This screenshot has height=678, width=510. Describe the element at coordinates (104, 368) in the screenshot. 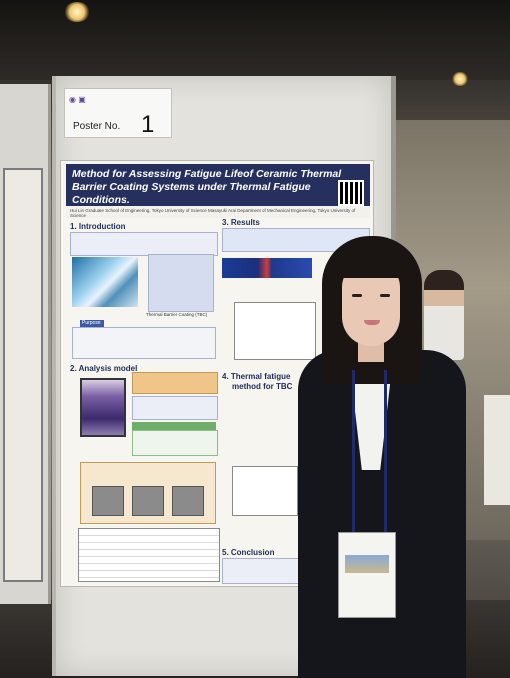

I see `section-analysis-model: 2. Analysis model` at that location.